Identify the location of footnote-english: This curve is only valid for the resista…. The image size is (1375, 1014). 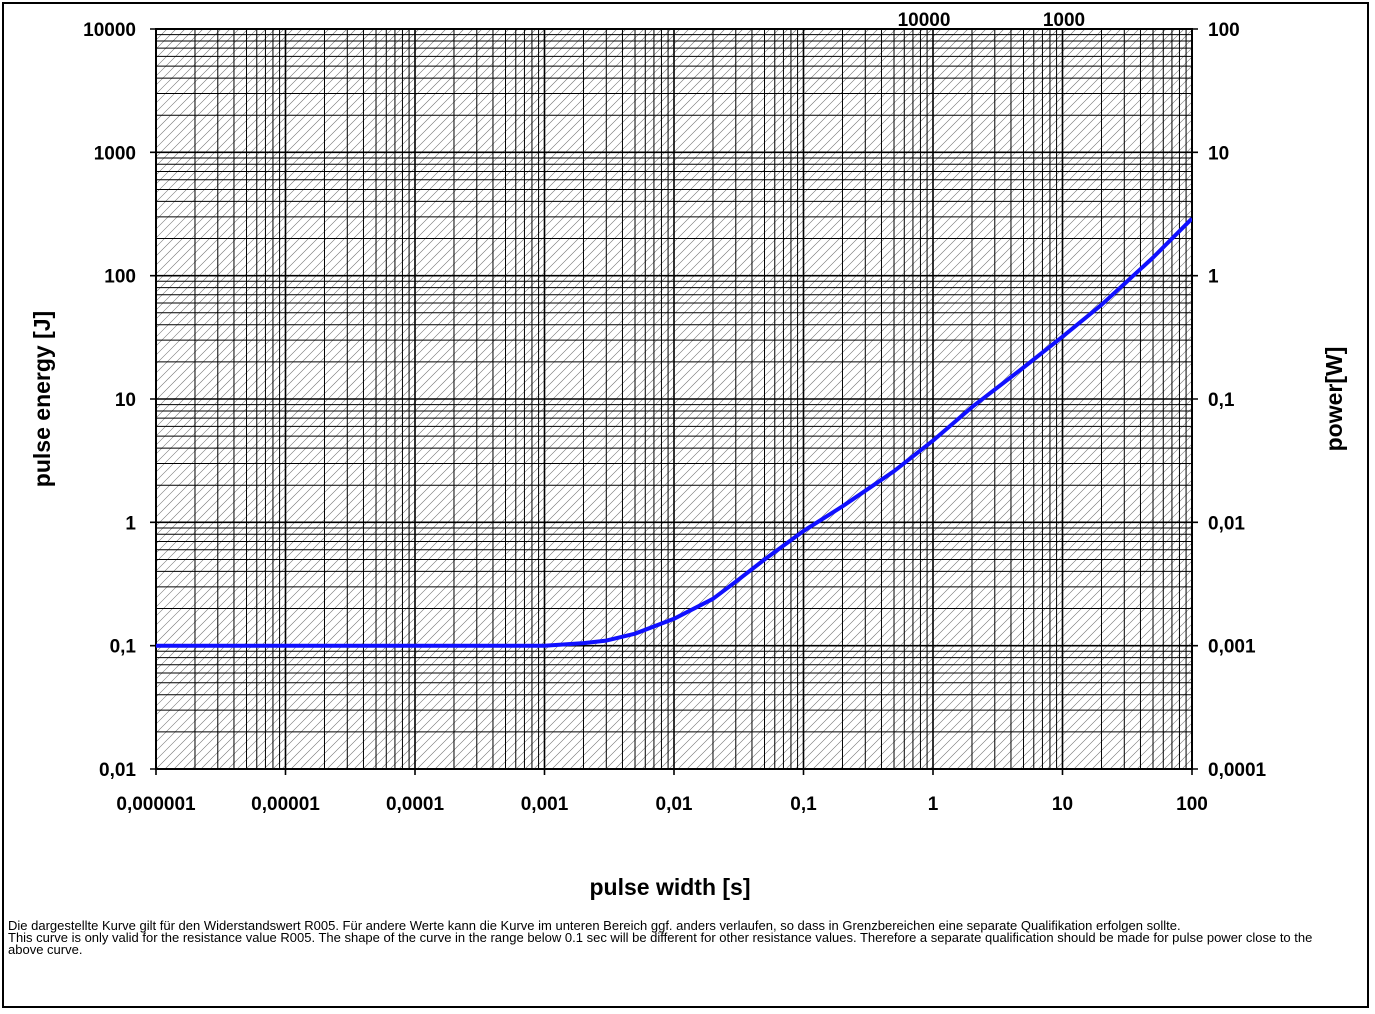
(662, 943).